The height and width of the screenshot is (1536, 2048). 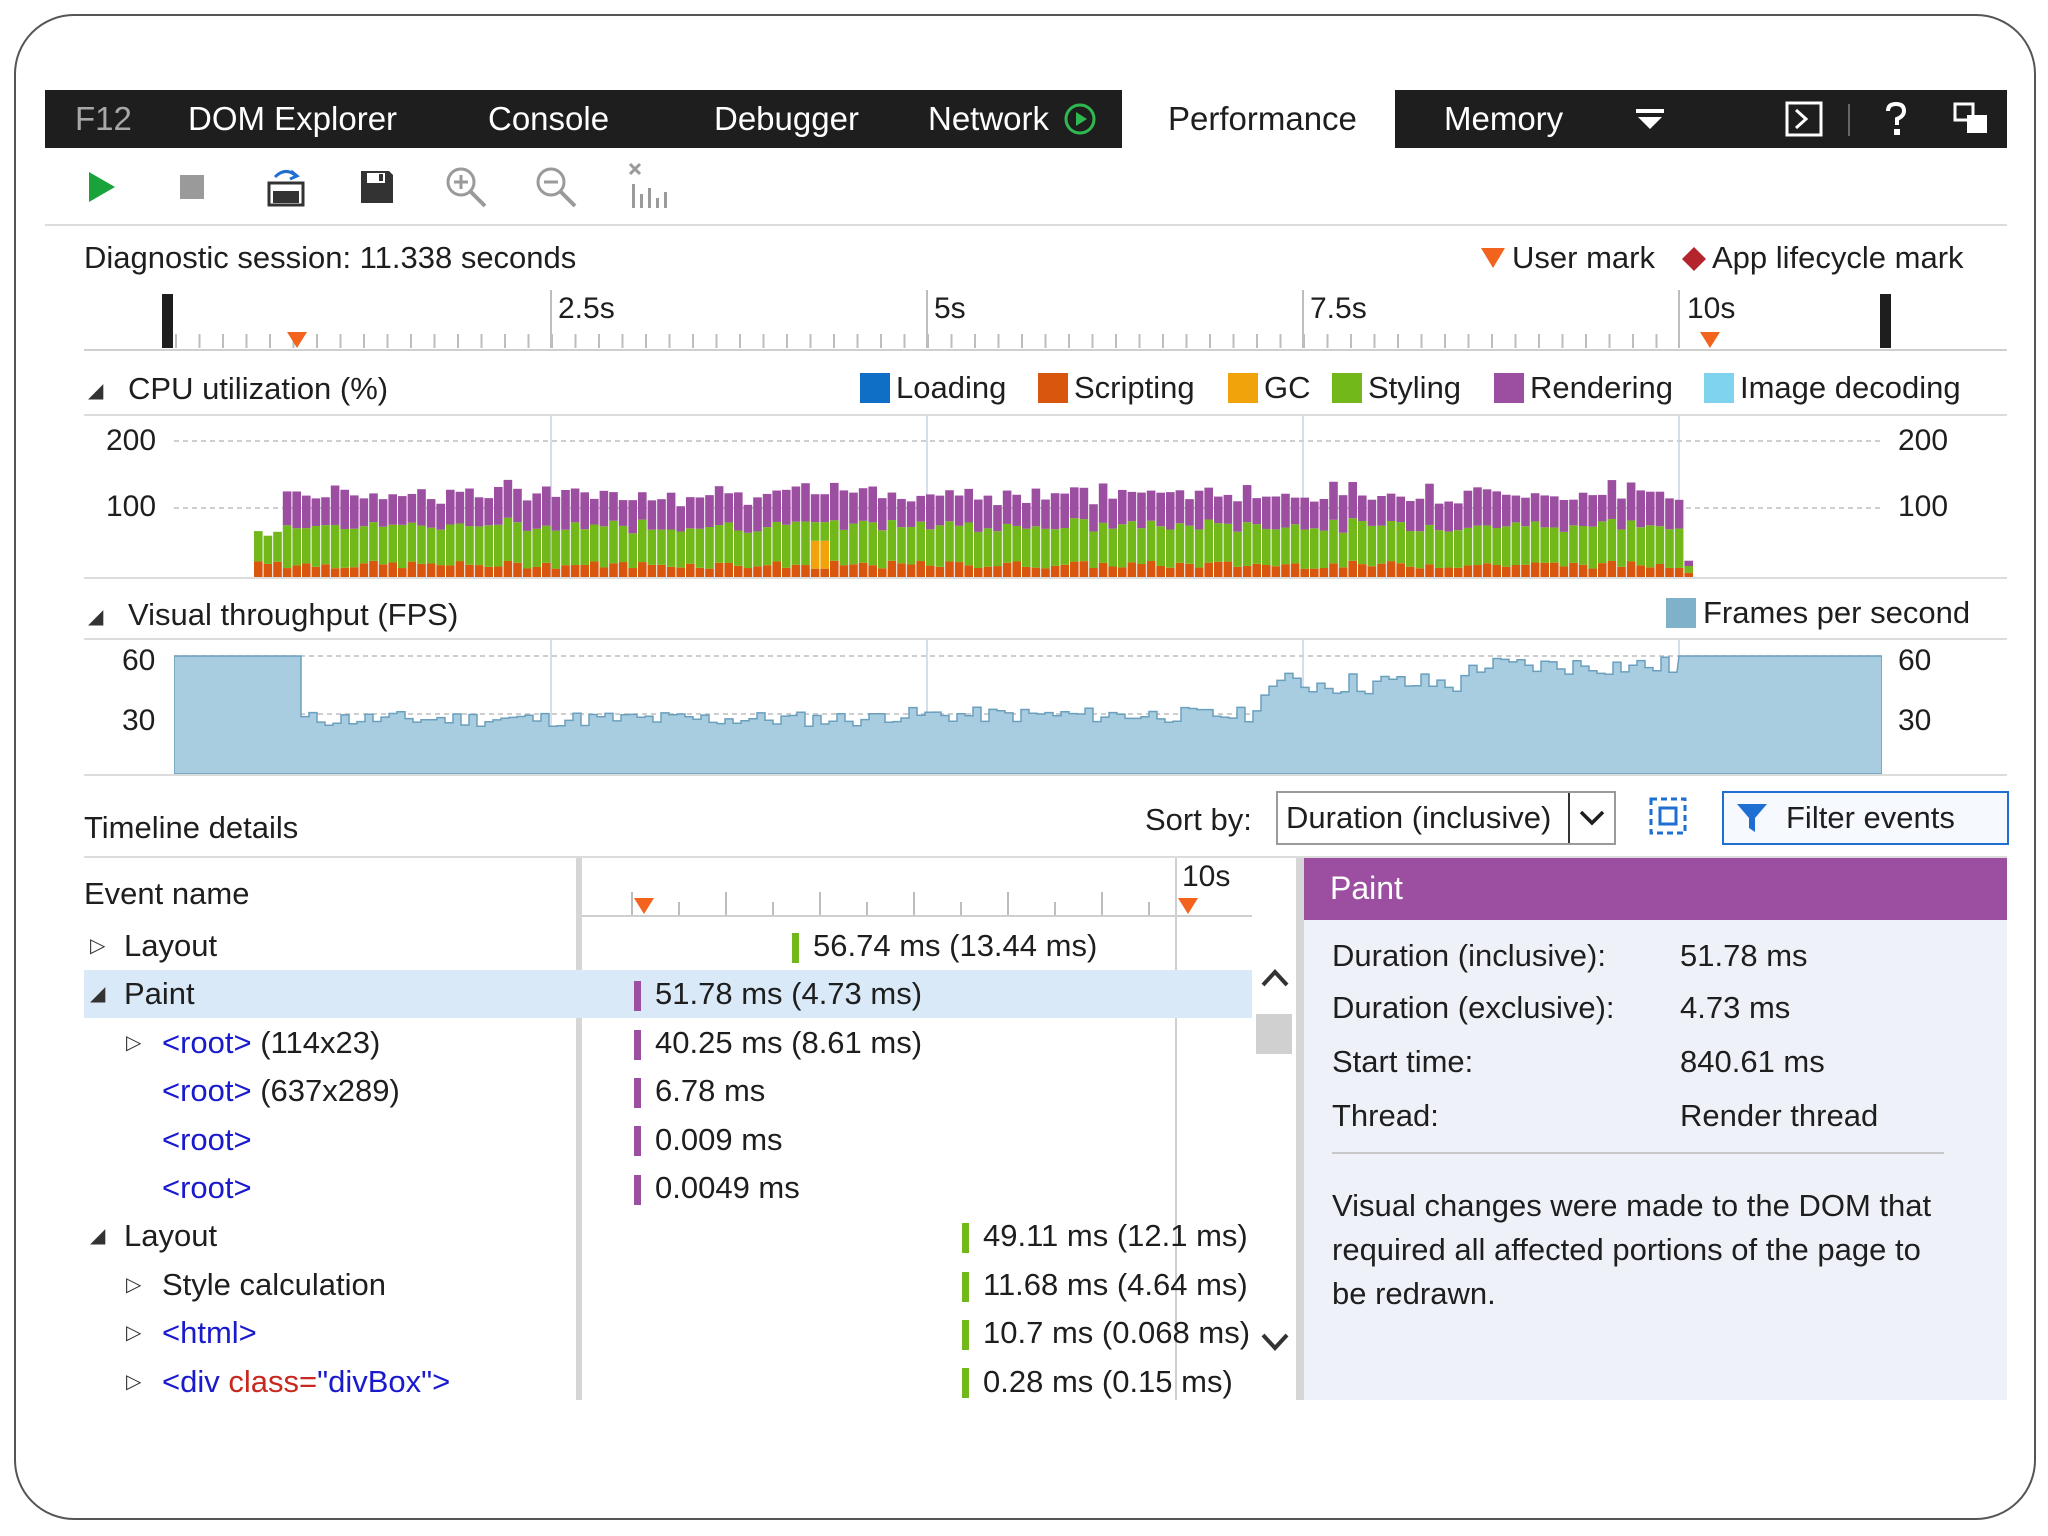 I want to click on scroll-up-icon, so click(x=1275, y=980).